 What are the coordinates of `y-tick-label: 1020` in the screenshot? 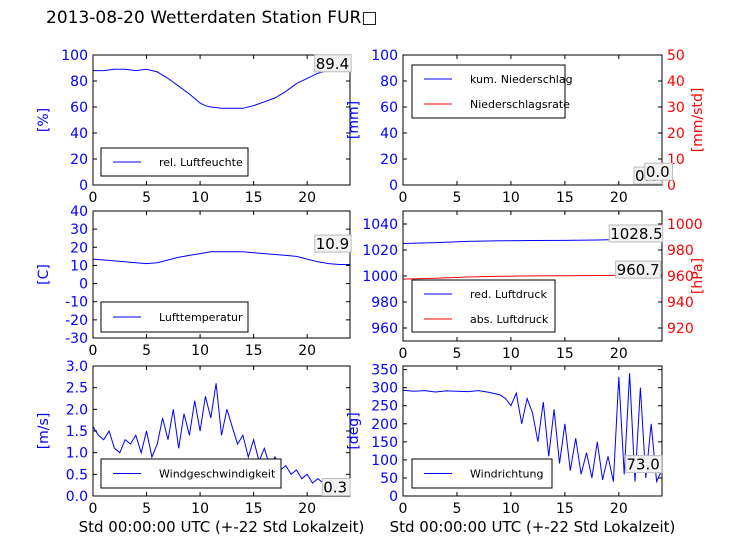 It's located at (380, 251).